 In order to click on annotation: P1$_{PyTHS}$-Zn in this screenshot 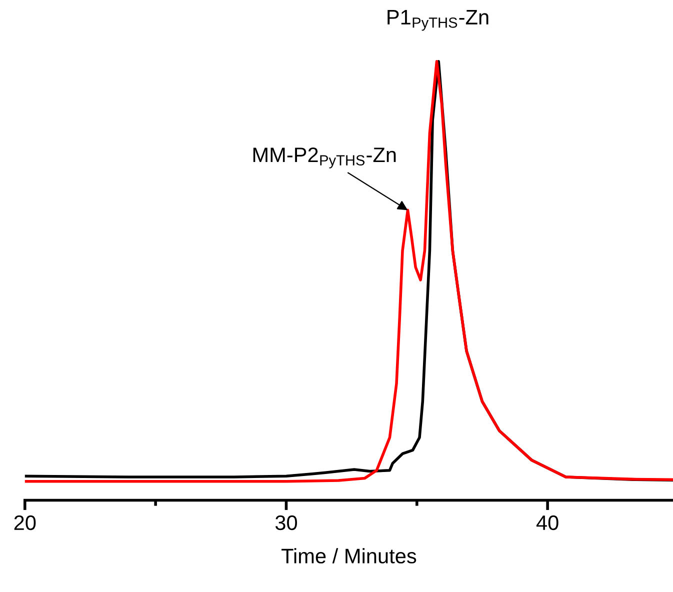, I will do `click(438, 20)`.